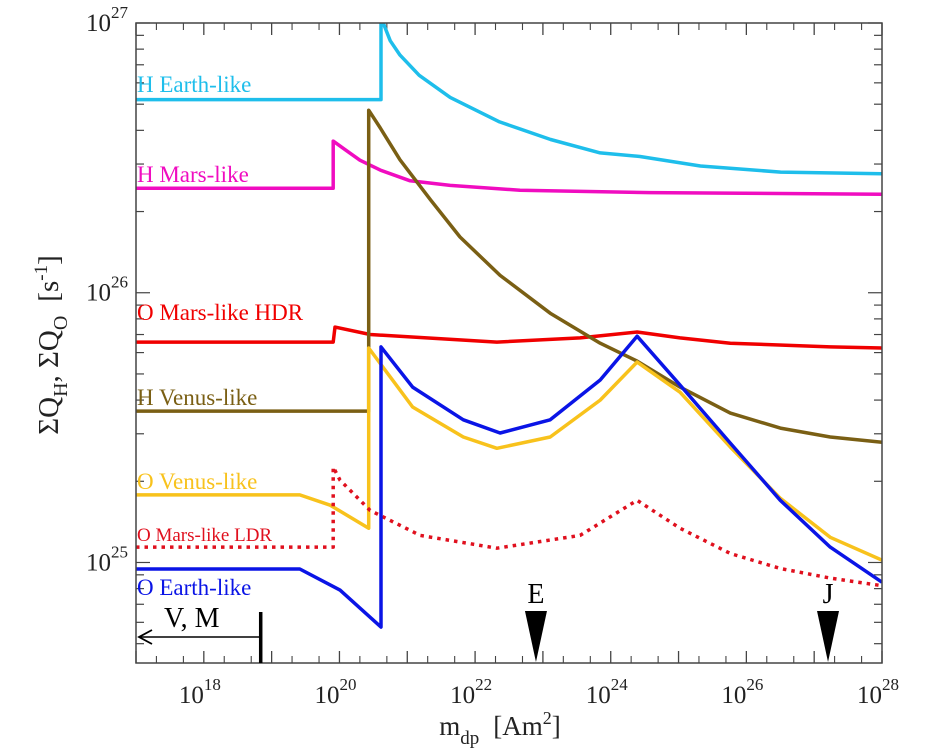  Describe the element at coordinates (49, 260) in the screenshot. I see `y-axis-title-unit-close: ]` at that location.